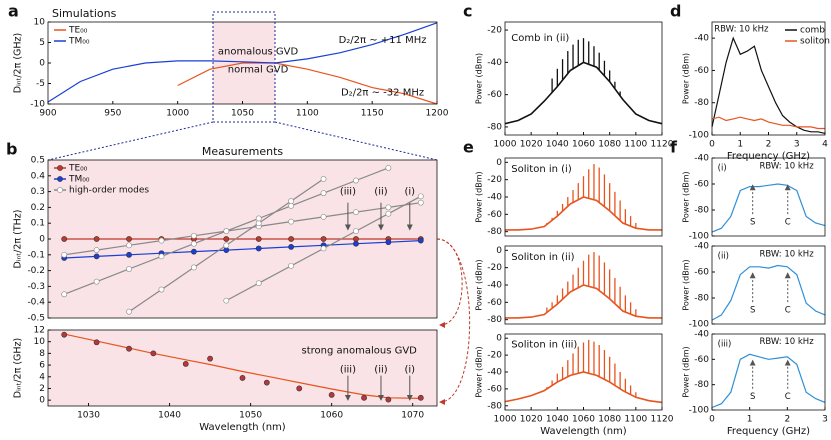 The height and width of the screenshot is (440, 831). Describe the element at coordinates (712, 420) in the screenshot. I see `x-tick-label: 0` at that location.